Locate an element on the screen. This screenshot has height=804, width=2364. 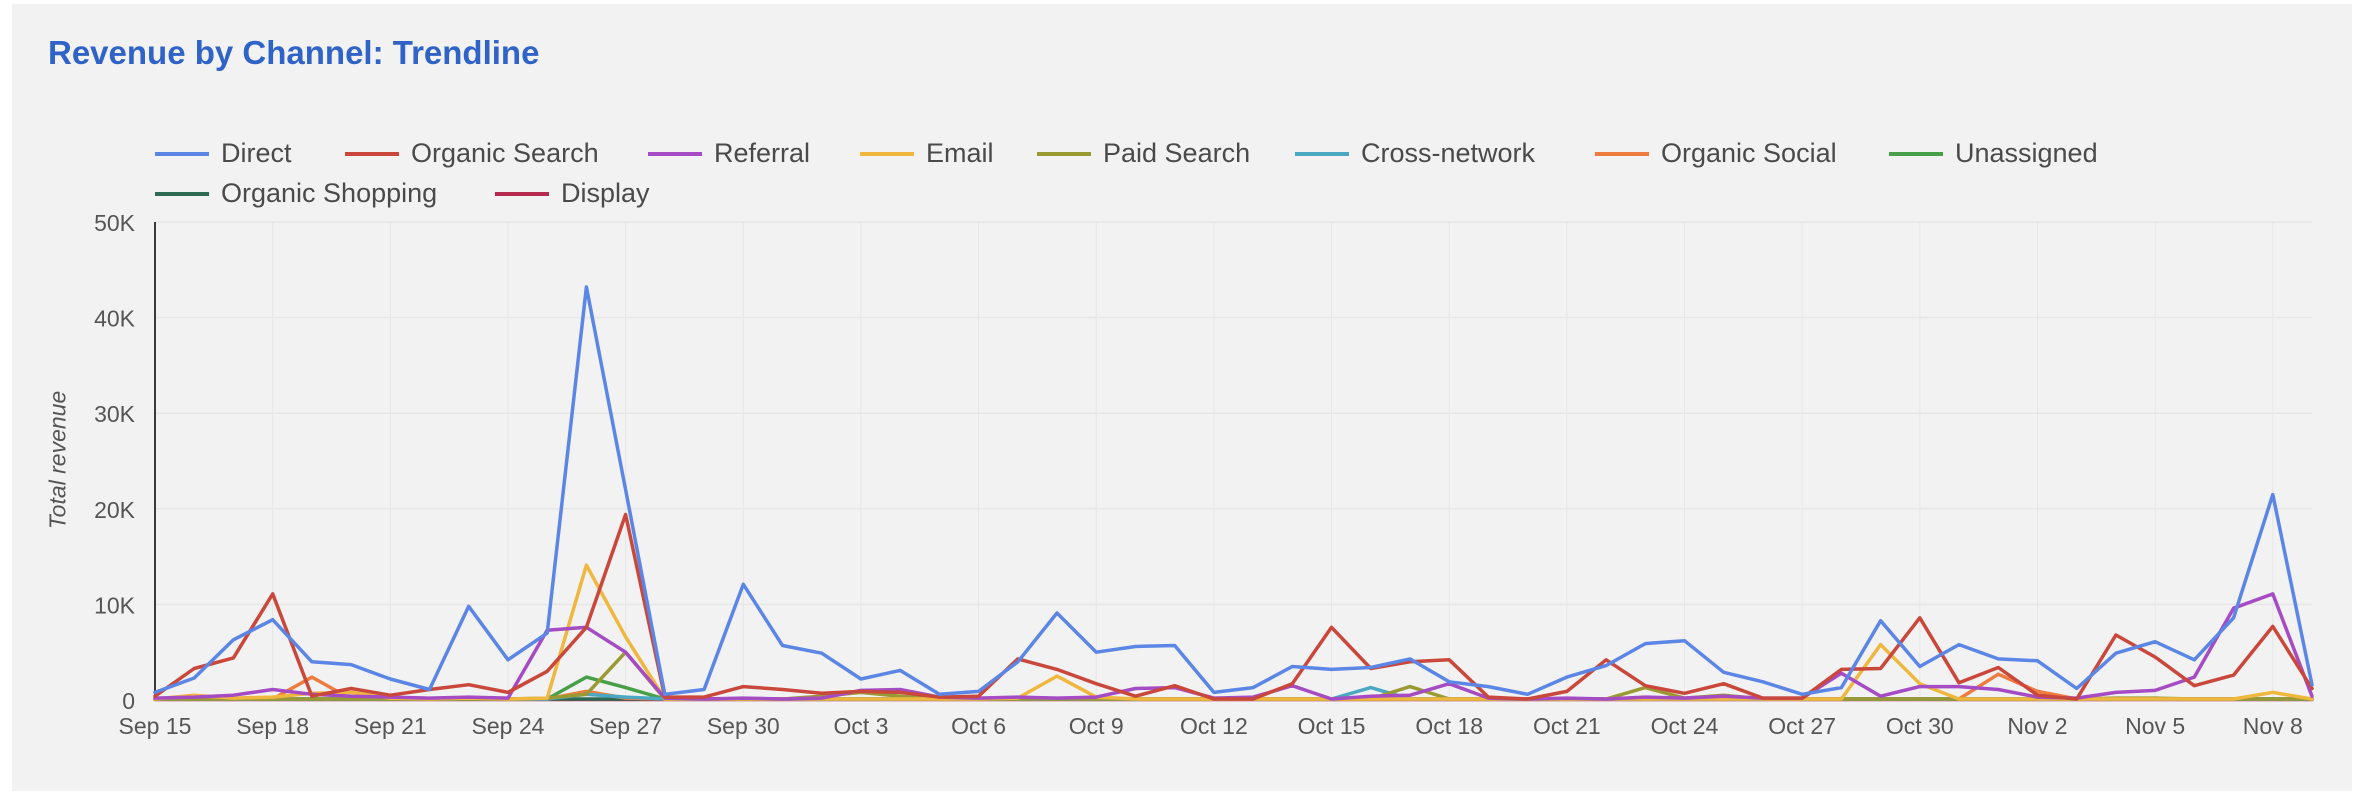
chart-title: Revenue by Channel: Trendline is located at coordinates (294, 52).